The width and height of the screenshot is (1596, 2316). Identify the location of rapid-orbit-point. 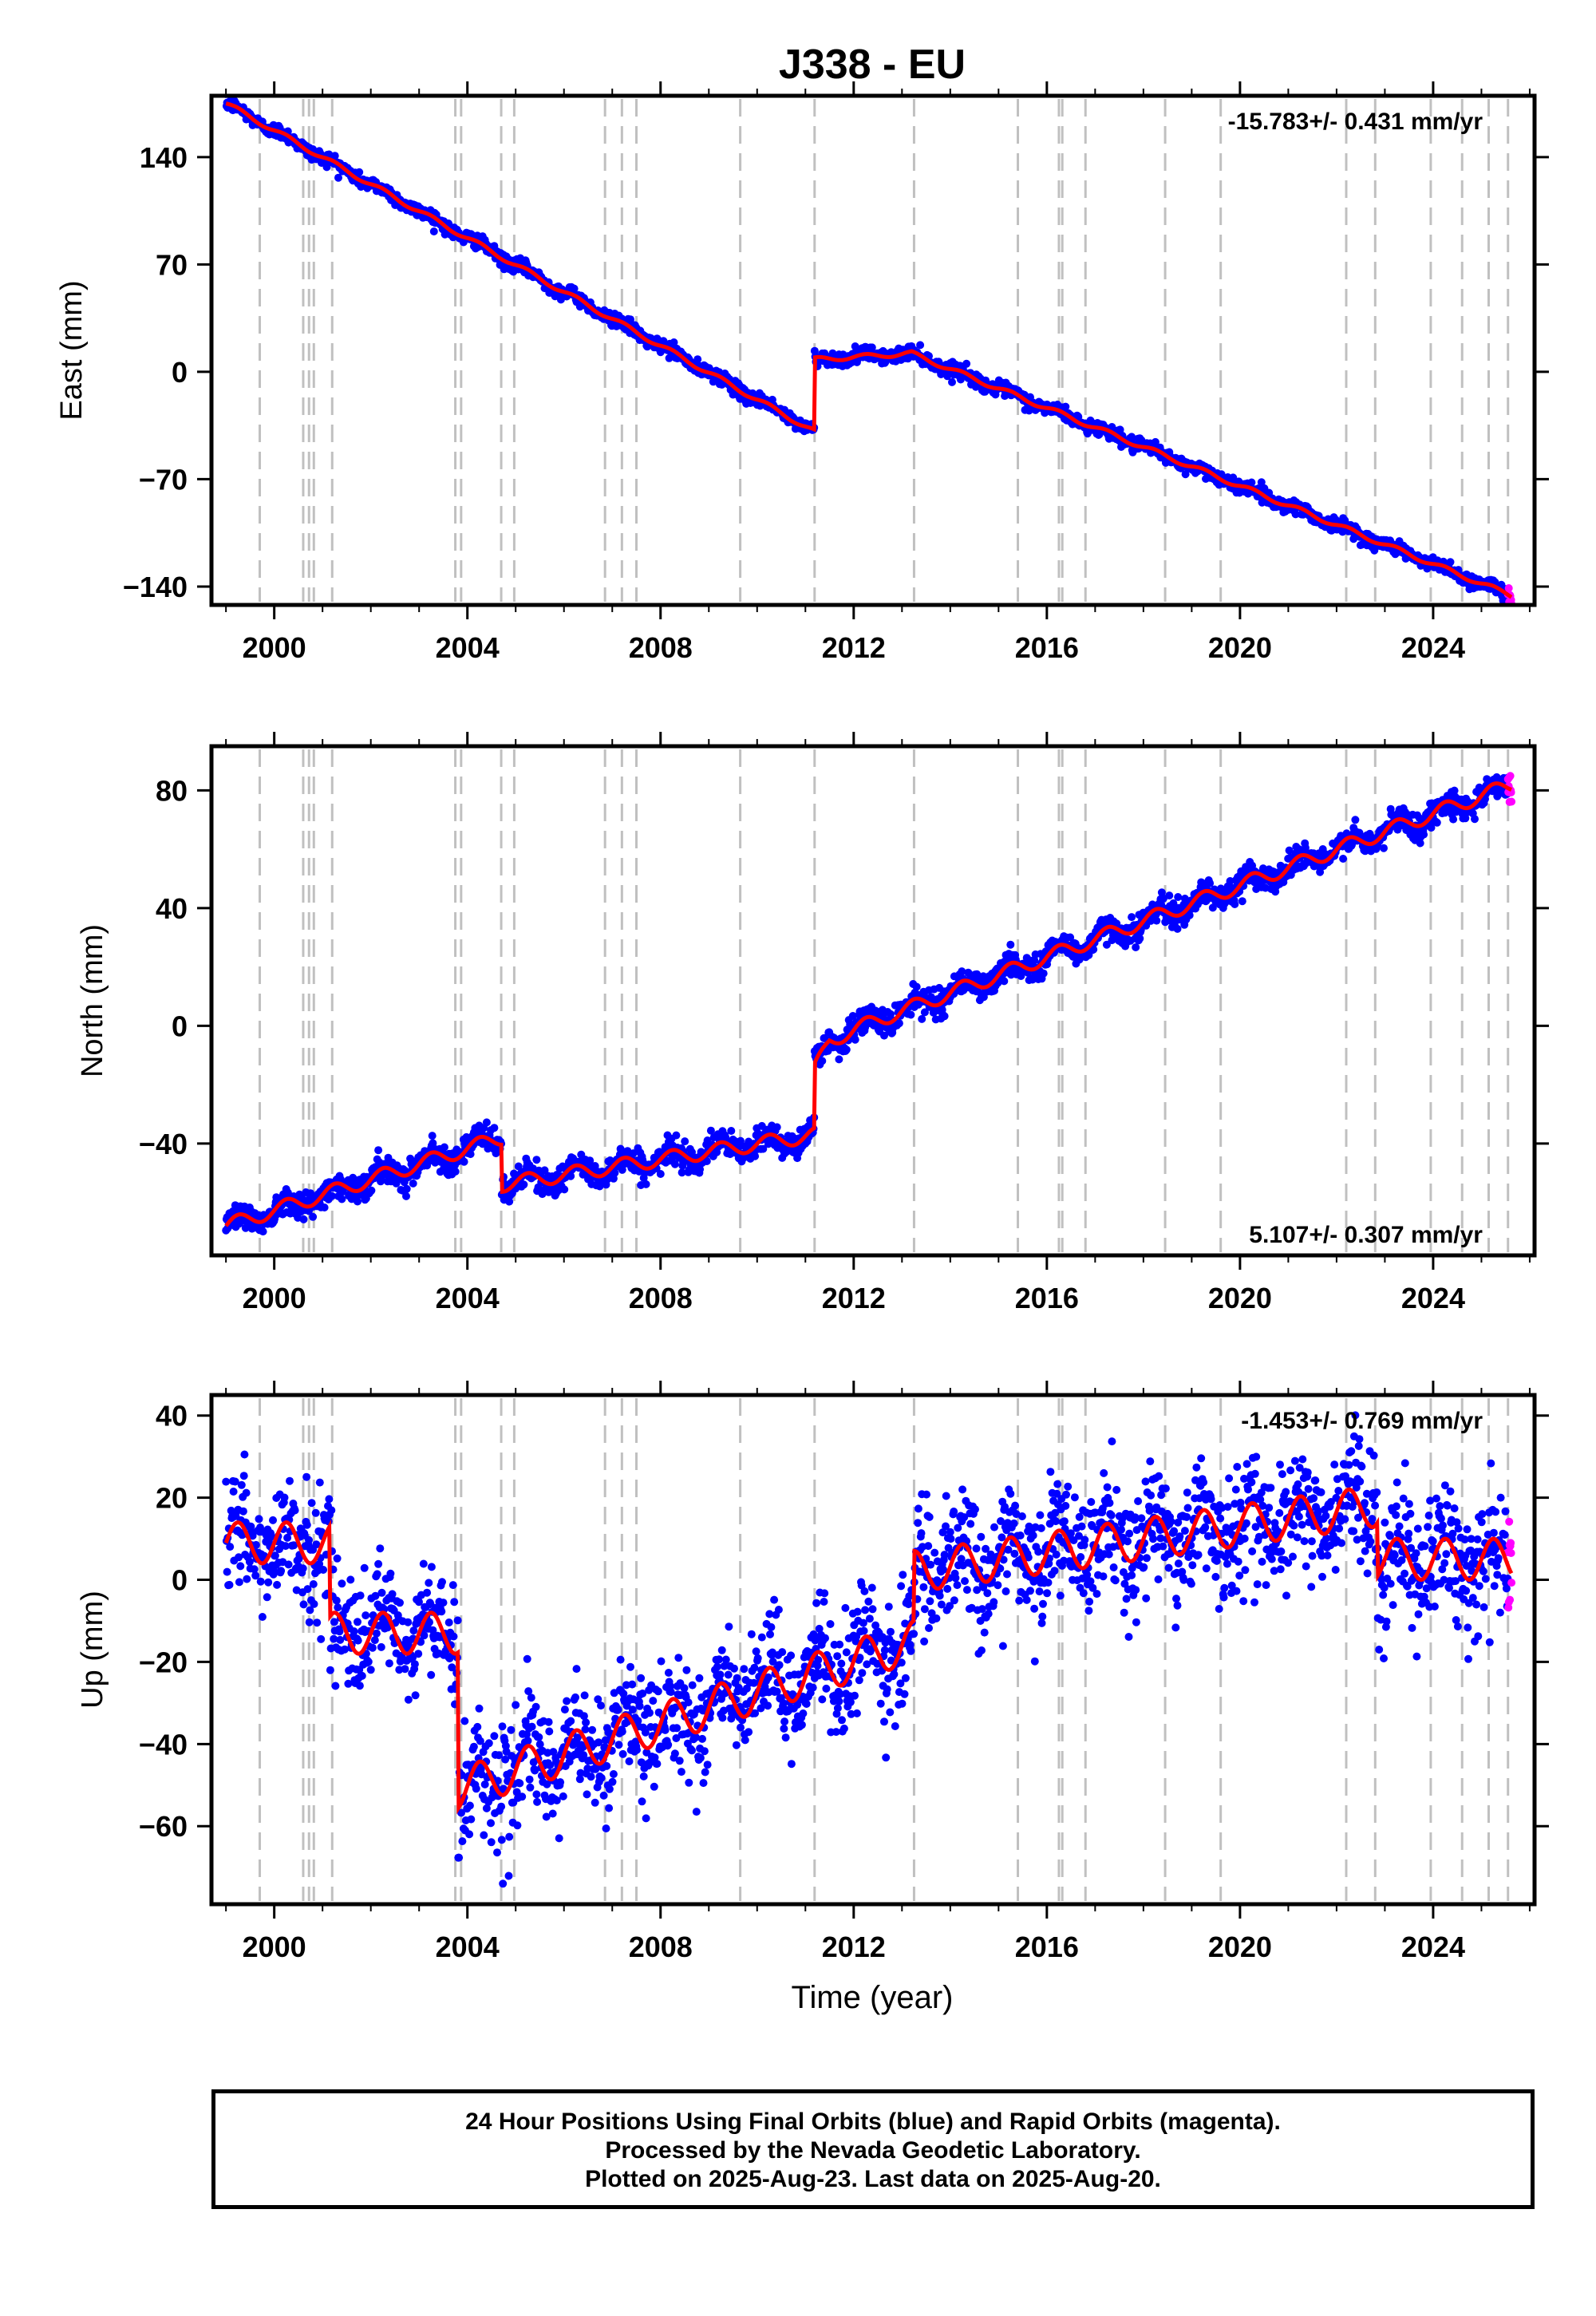
(1511, 801).